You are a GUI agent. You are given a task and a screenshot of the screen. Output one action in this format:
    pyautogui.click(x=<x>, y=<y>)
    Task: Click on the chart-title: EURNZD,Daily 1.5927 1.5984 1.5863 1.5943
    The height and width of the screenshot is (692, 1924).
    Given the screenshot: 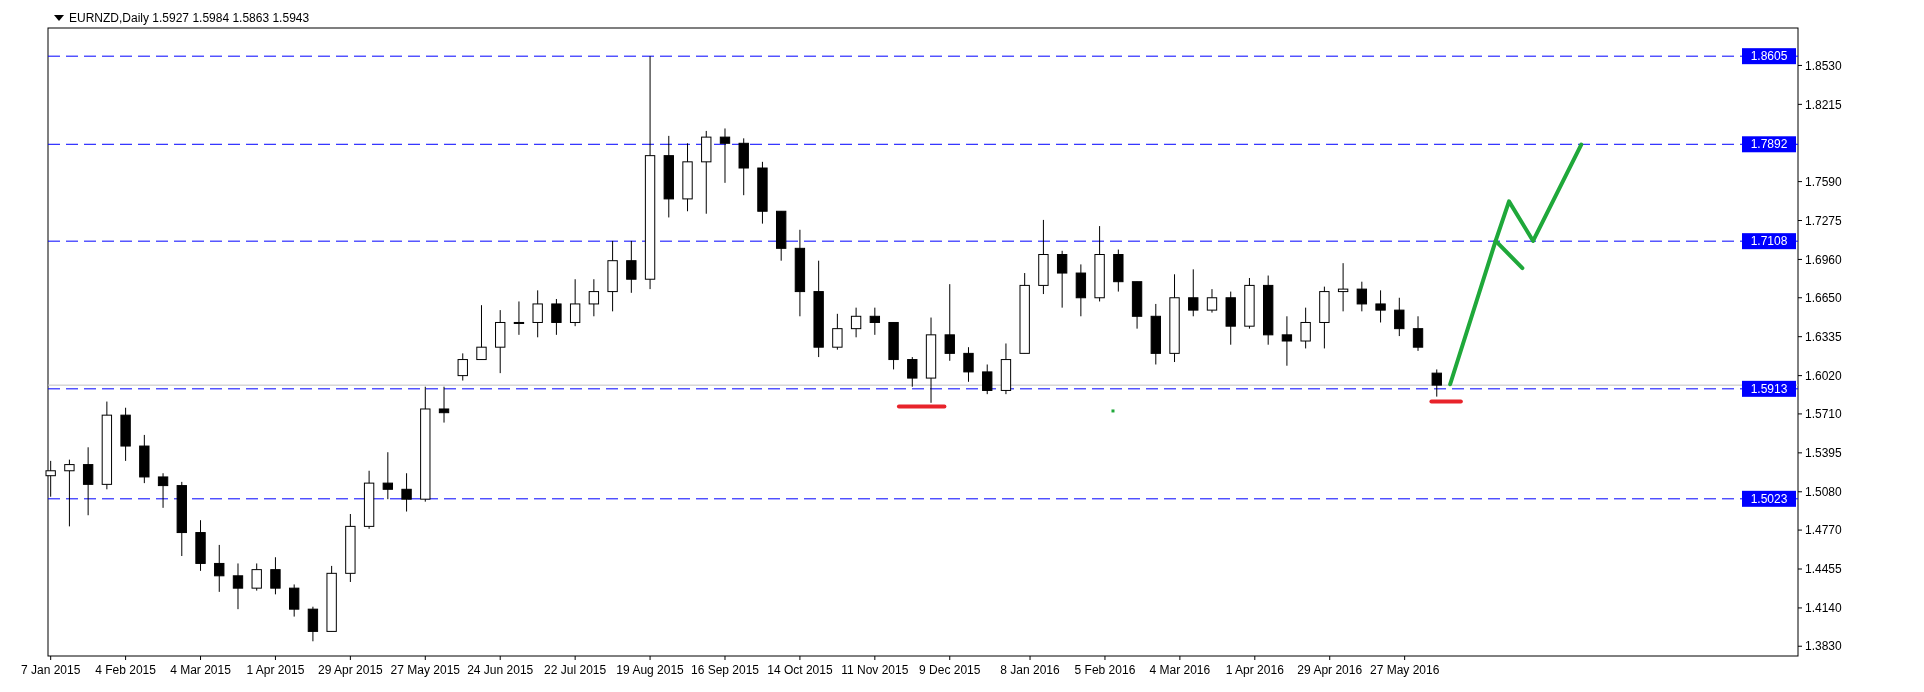 What is the action you would take?
    pyautogui.click(x=189, y=18)
    